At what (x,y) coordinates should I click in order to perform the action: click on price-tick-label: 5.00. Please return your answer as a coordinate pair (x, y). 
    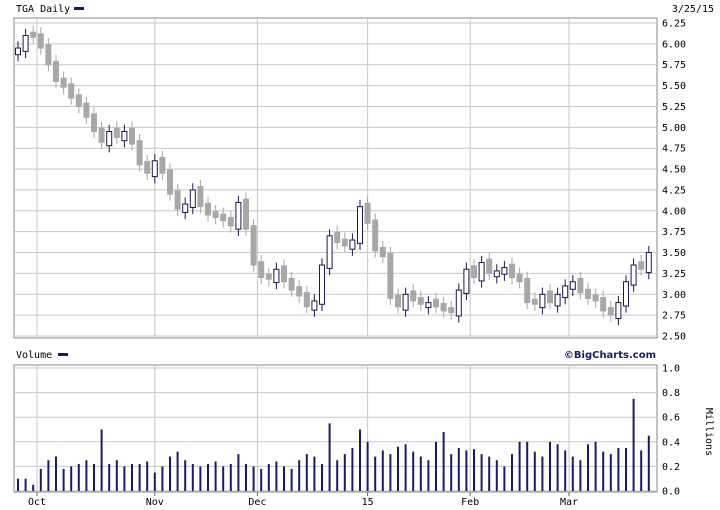
    Looking at the image, I should click on (674, 128).